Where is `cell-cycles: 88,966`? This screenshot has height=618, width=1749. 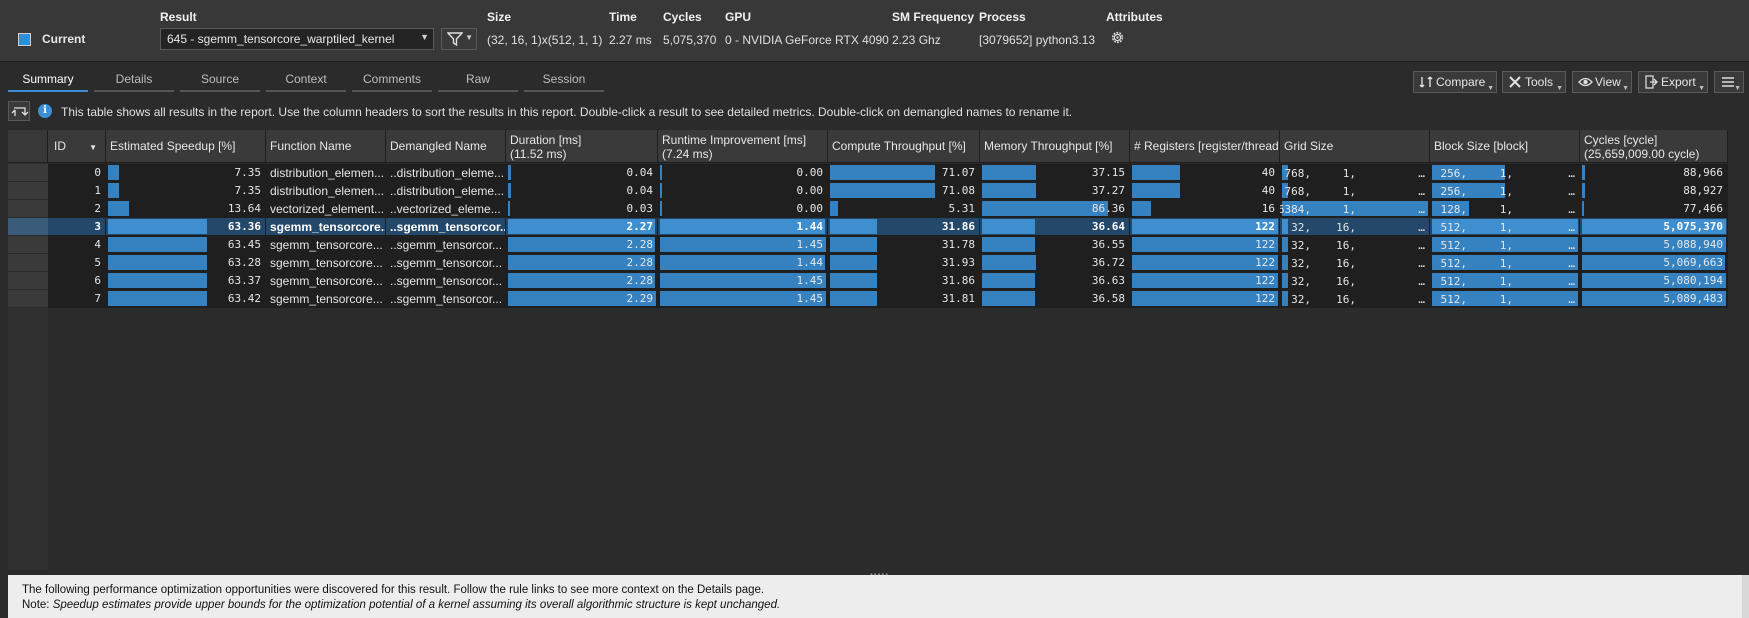 cell-cycles: 88,966 is located at coordinates (1654, 173).